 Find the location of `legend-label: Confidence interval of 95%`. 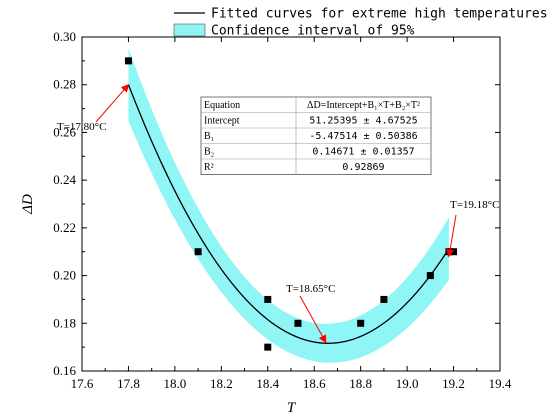

legend-label: Confidence interval of 95% is located at coordinates (313, 31).